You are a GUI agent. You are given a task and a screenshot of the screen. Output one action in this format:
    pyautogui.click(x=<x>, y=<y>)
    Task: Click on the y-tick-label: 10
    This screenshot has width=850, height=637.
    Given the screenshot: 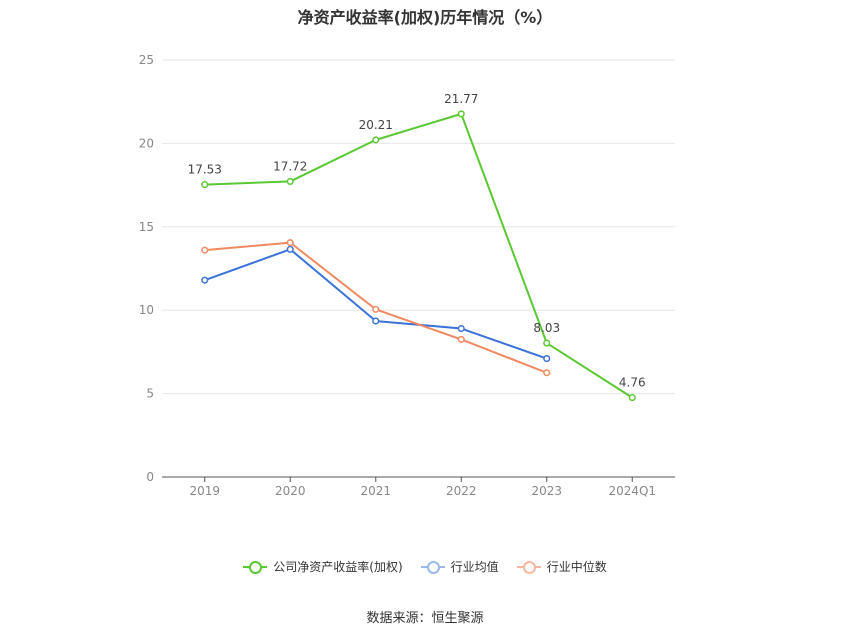 What is the action you would take?
    pyautogui.click(x=146, y=310)
    